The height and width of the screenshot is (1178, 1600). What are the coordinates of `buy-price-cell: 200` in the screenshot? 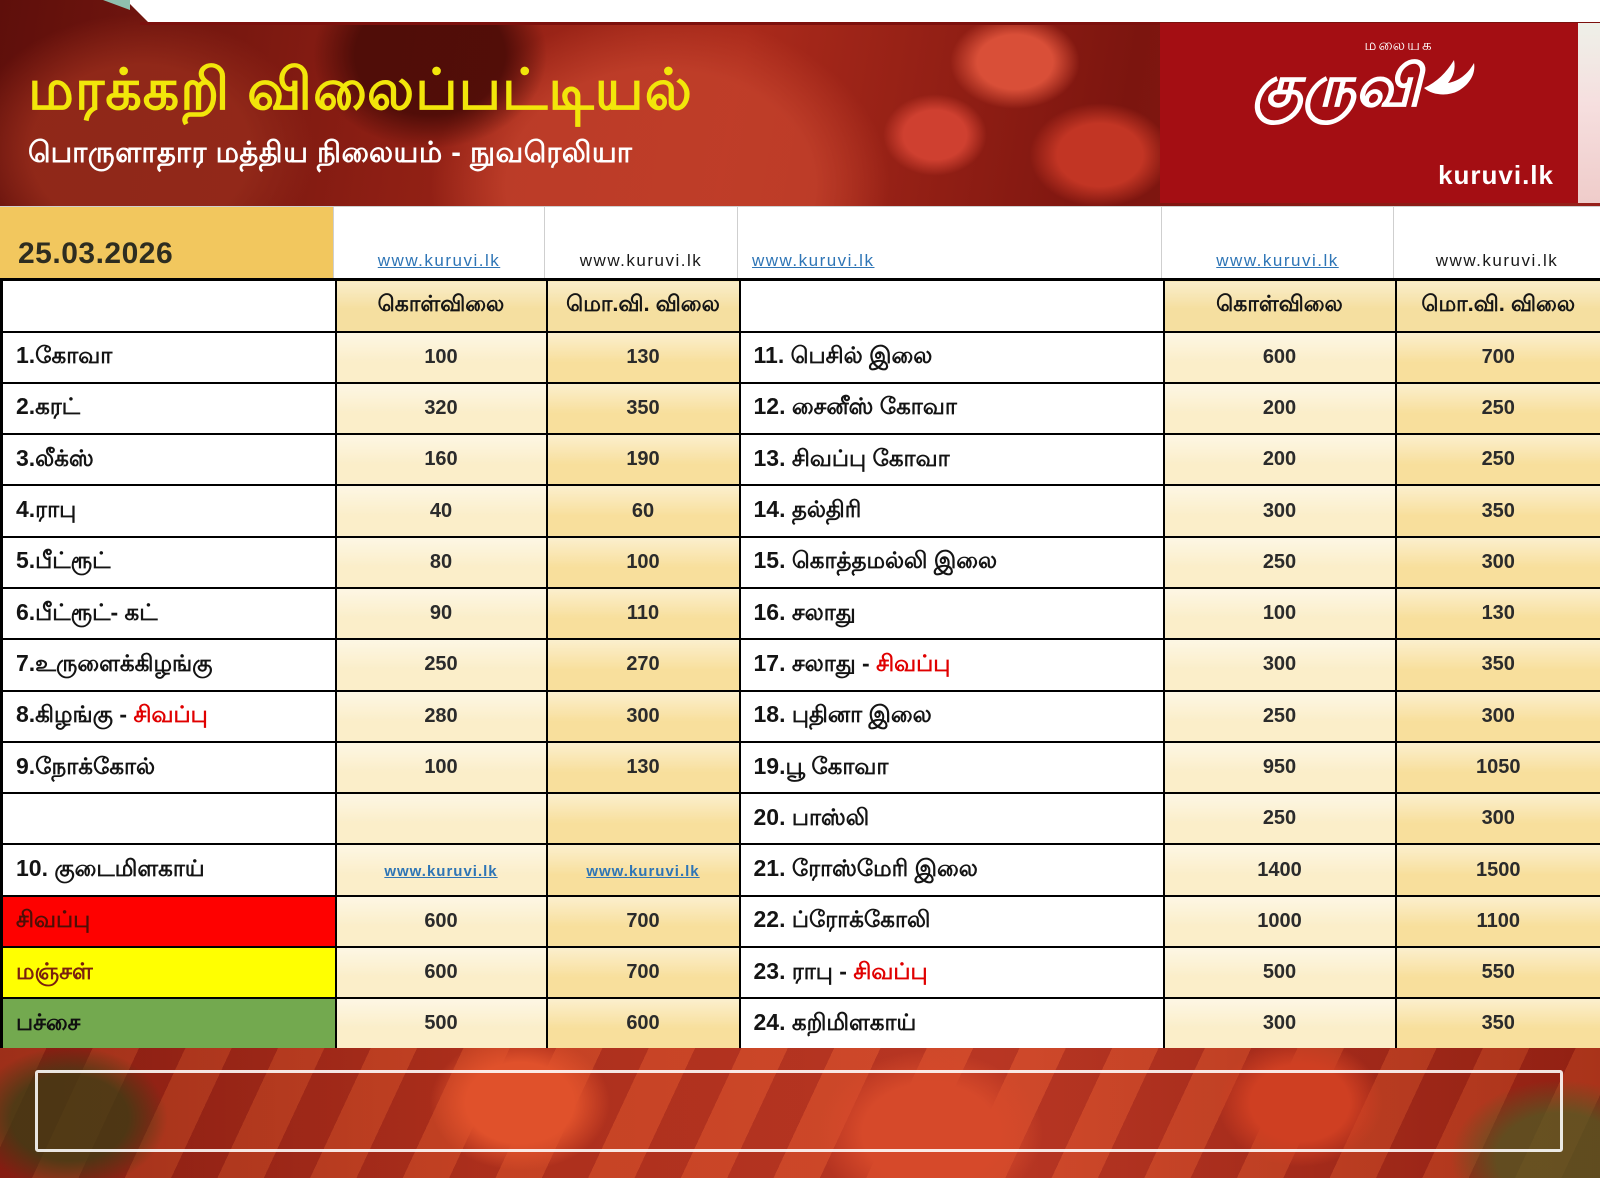 It's located at (1279, 408).